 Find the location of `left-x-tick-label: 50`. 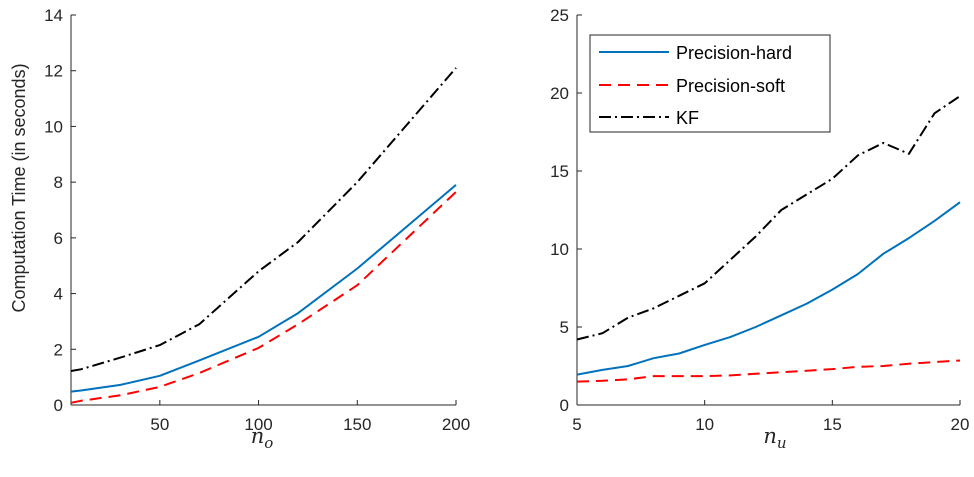

left-x-tick-label: 50 is located at coordinates (159, 424).